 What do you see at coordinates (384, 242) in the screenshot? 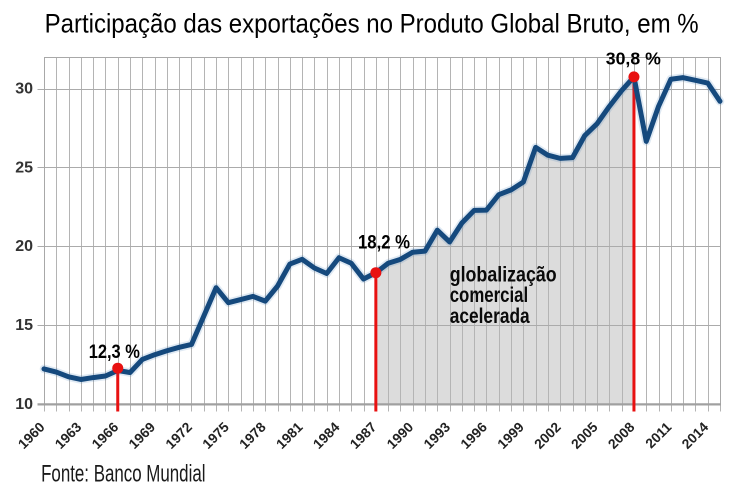
I see `svg-text: 18,2 %` at bounding box center [384, 242].